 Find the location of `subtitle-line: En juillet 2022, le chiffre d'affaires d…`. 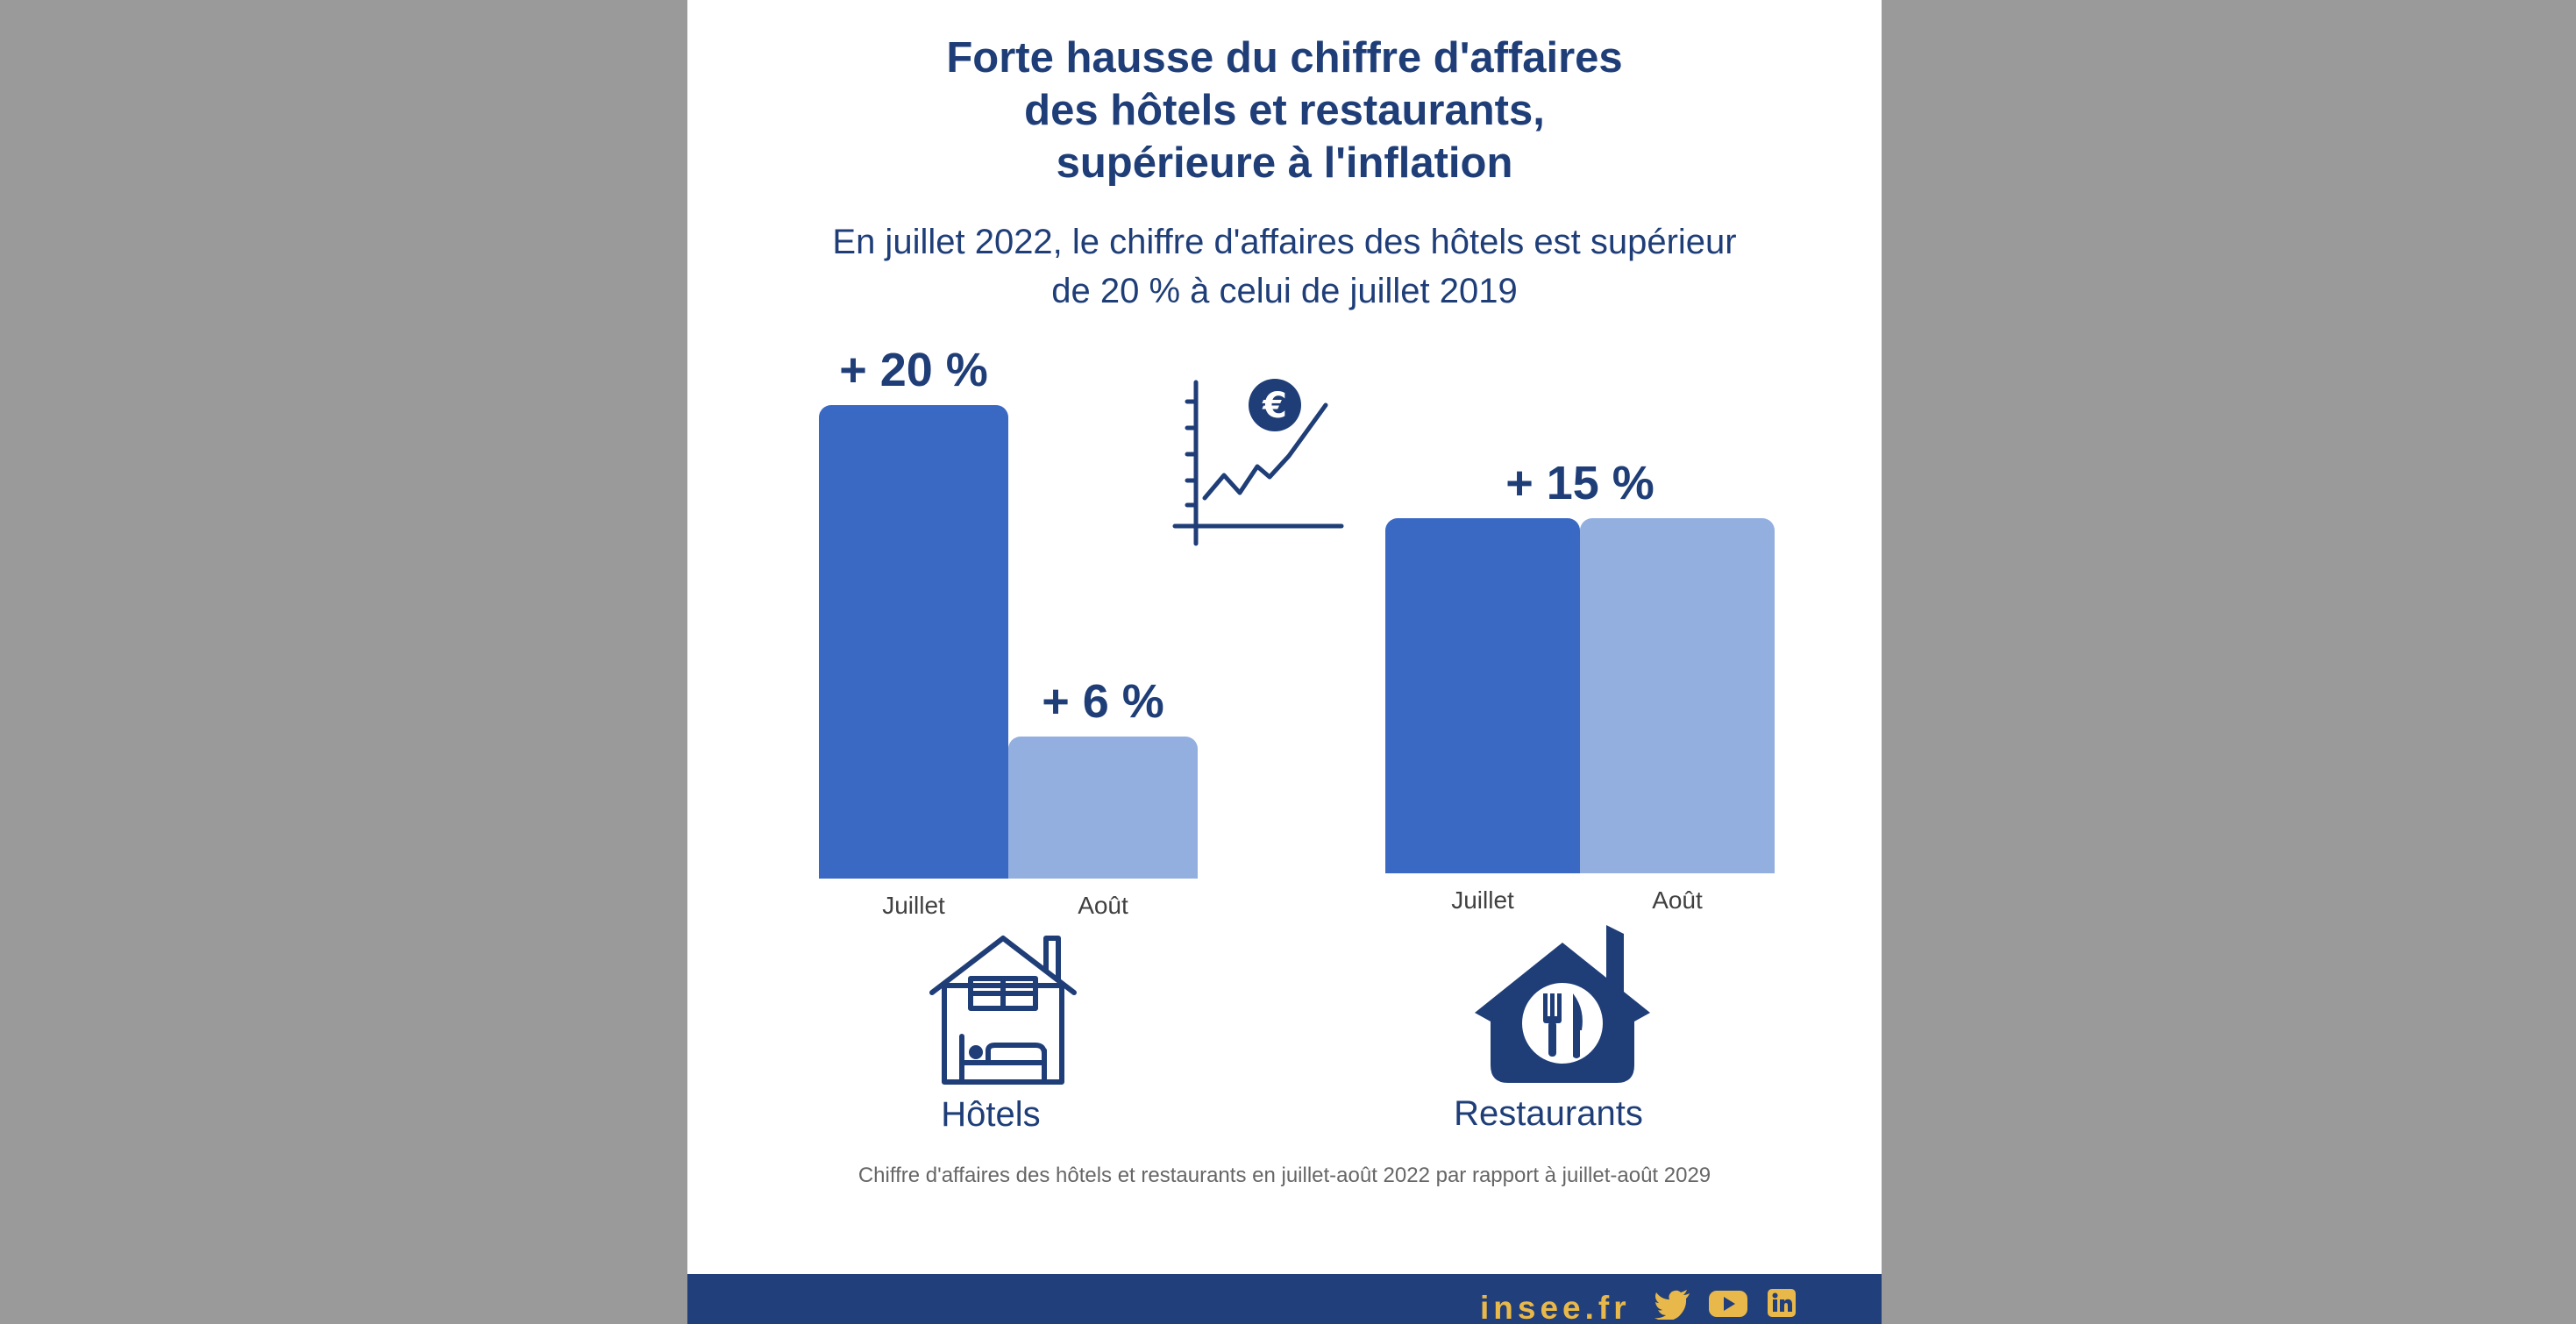

subtitle-line: En juillet 2022, le chiffre d'affaires d… is located at coordinates (1284, 242).